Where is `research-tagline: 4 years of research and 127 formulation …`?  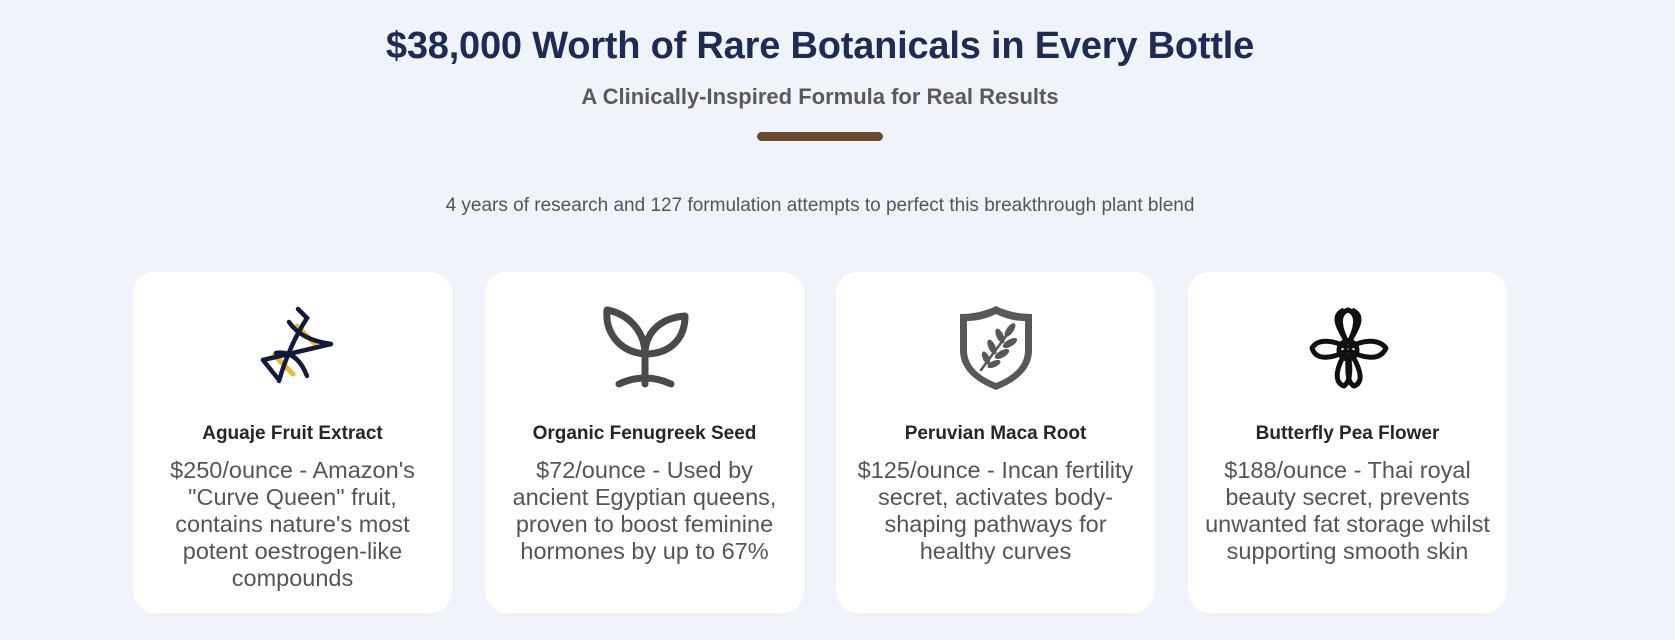
research-tagline: 4 years of research and 127 formulation … is located at coordinates (820, 205).